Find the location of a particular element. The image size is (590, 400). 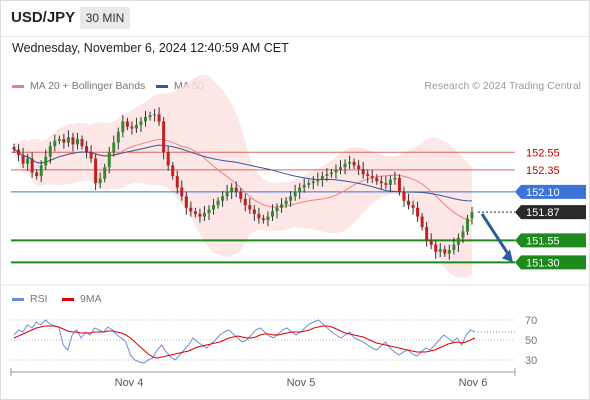

x-tick-Nov-6: Nov 6 is located at coordinates (473, 383).